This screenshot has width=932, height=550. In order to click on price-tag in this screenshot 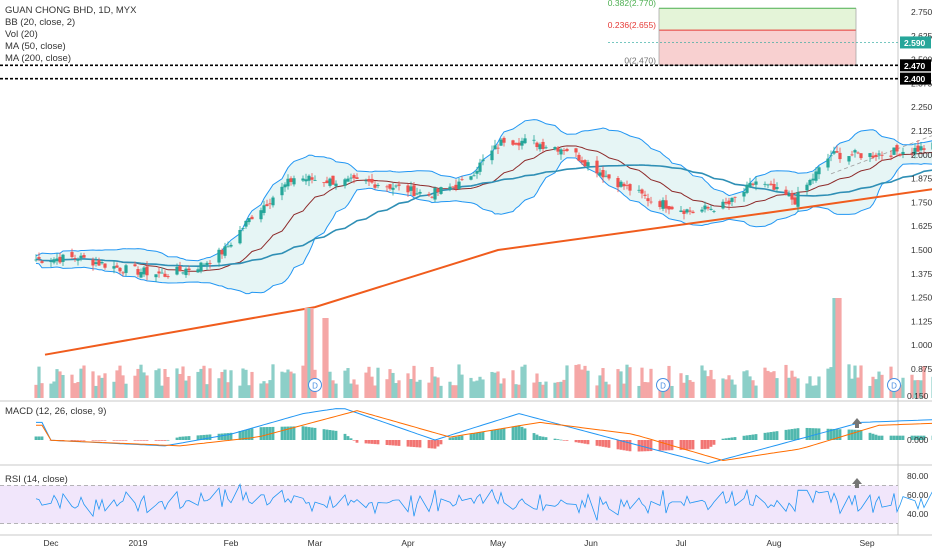, I will do `click(915, 65)`.